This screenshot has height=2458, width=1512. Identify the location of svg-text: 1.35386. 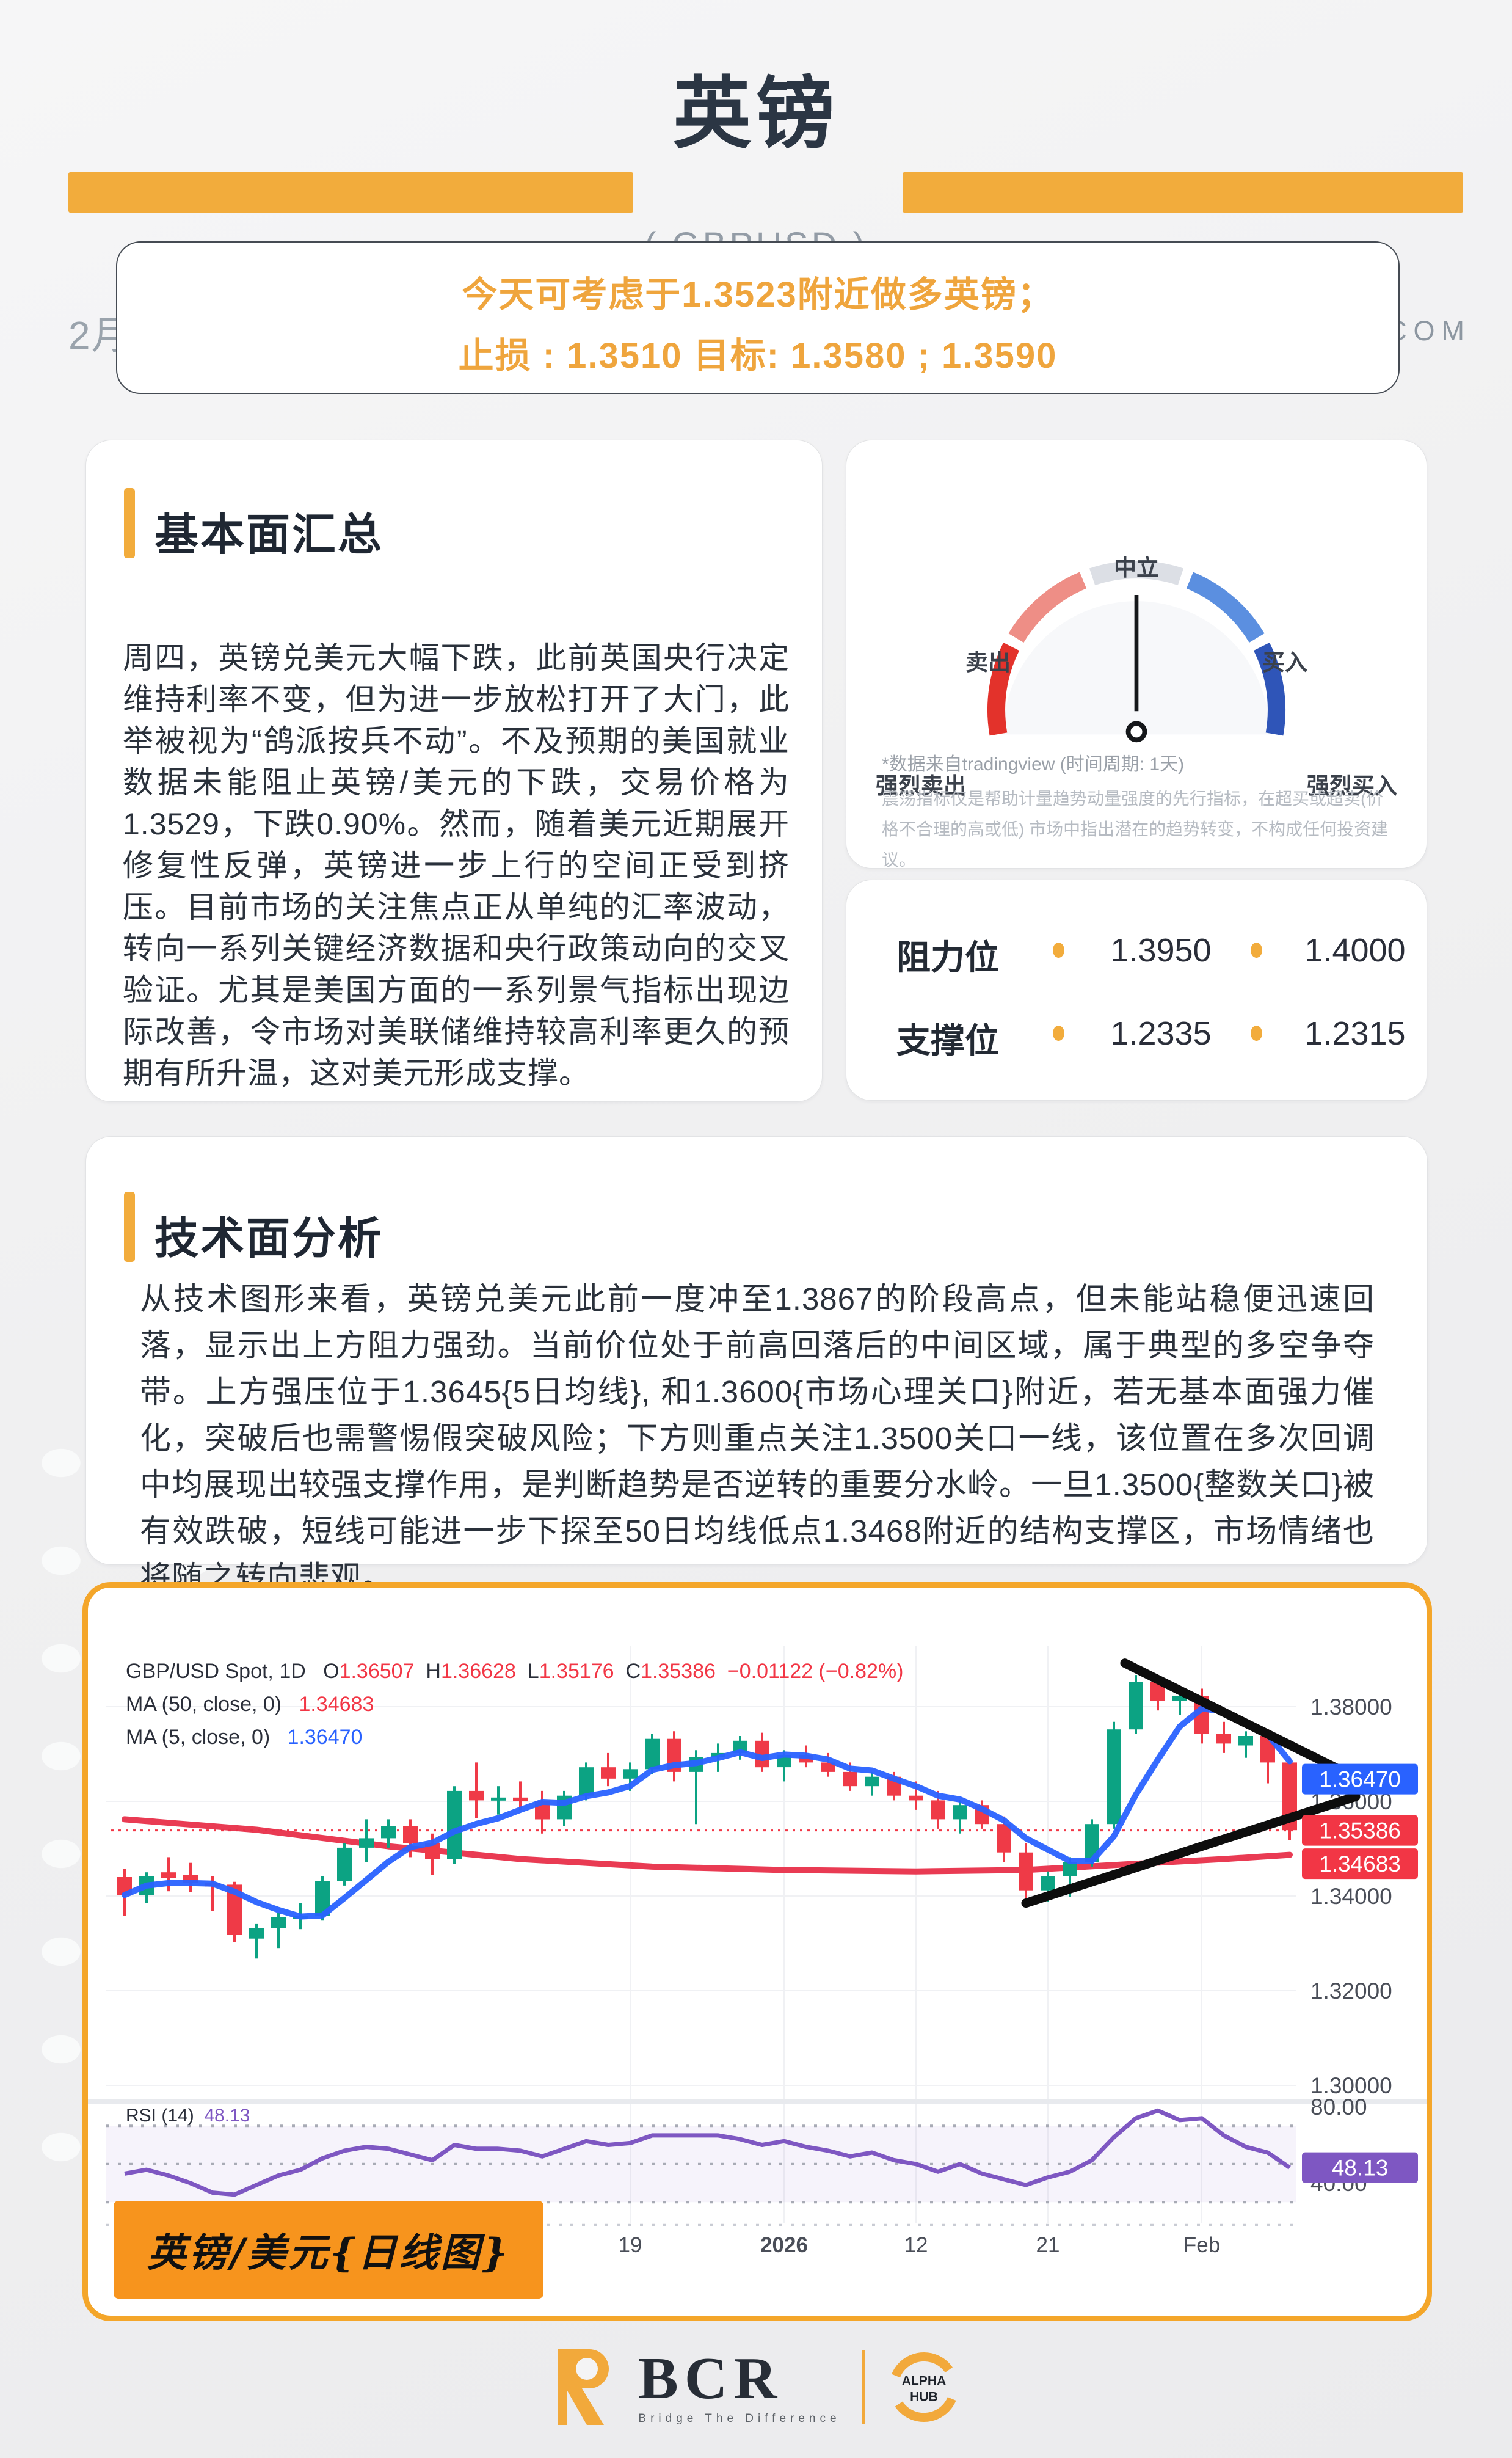
(1360, 1831).